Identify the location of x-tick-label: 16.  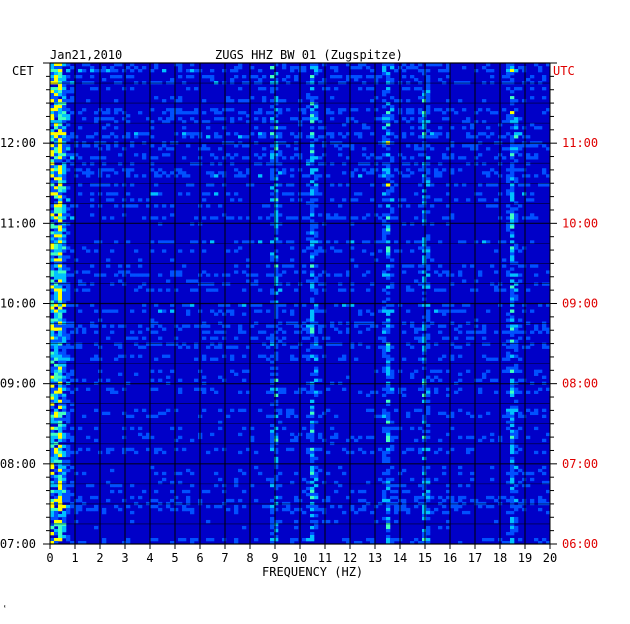
(450, 558).